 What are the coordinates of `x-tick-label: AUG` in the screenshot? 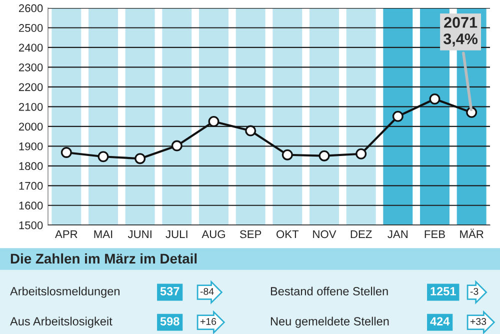 It's located at (213, 234).